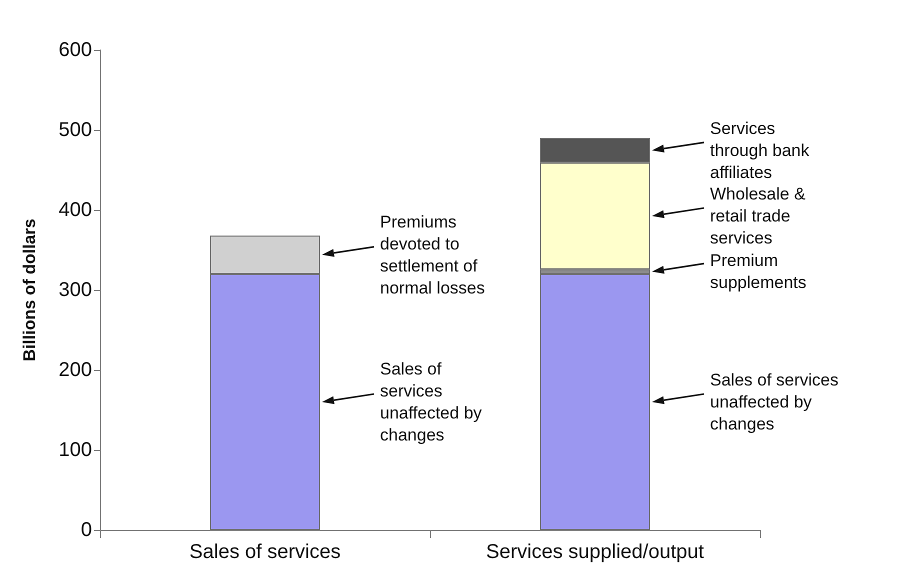  I want to click on text: Services through bank affiliates, so click(760, 150).